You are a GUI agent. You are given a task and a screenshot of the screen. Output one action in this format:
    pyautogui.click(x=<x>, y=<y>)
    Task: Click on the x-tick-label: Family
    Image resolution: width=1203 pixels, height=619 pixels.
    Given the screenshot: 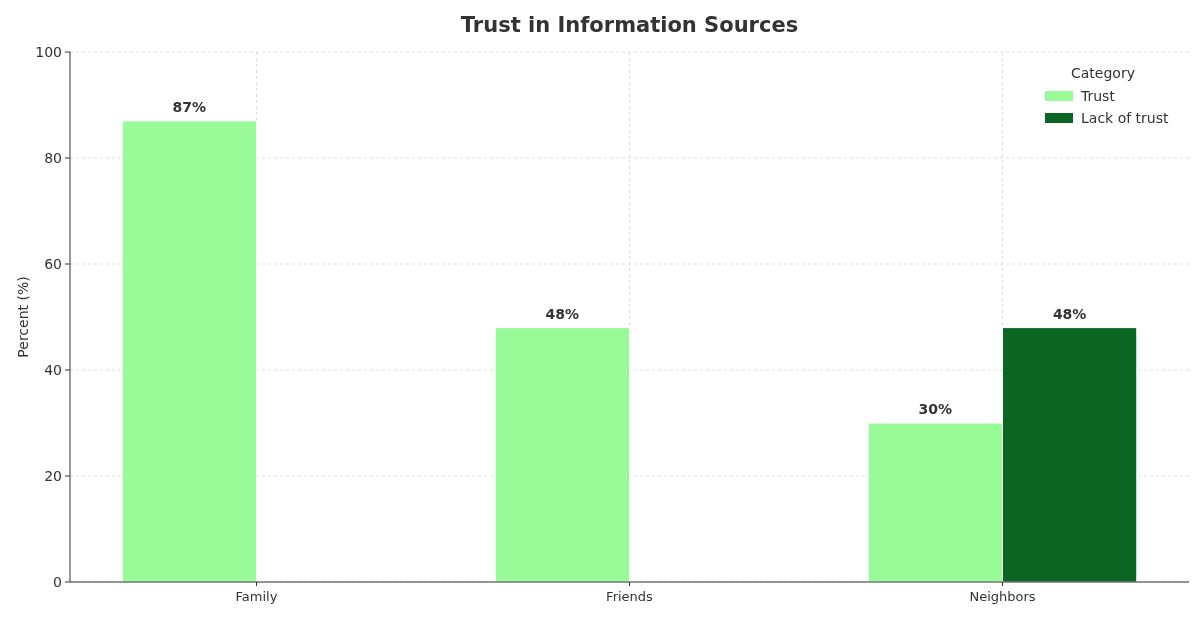 What is the action you would take?
    pyautogui.click(x=256, y=596)
    